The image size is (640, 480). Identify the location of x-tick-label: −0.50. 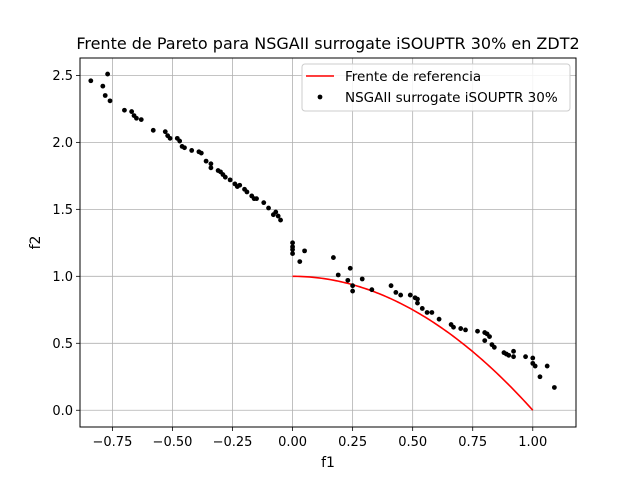
(173, 442).